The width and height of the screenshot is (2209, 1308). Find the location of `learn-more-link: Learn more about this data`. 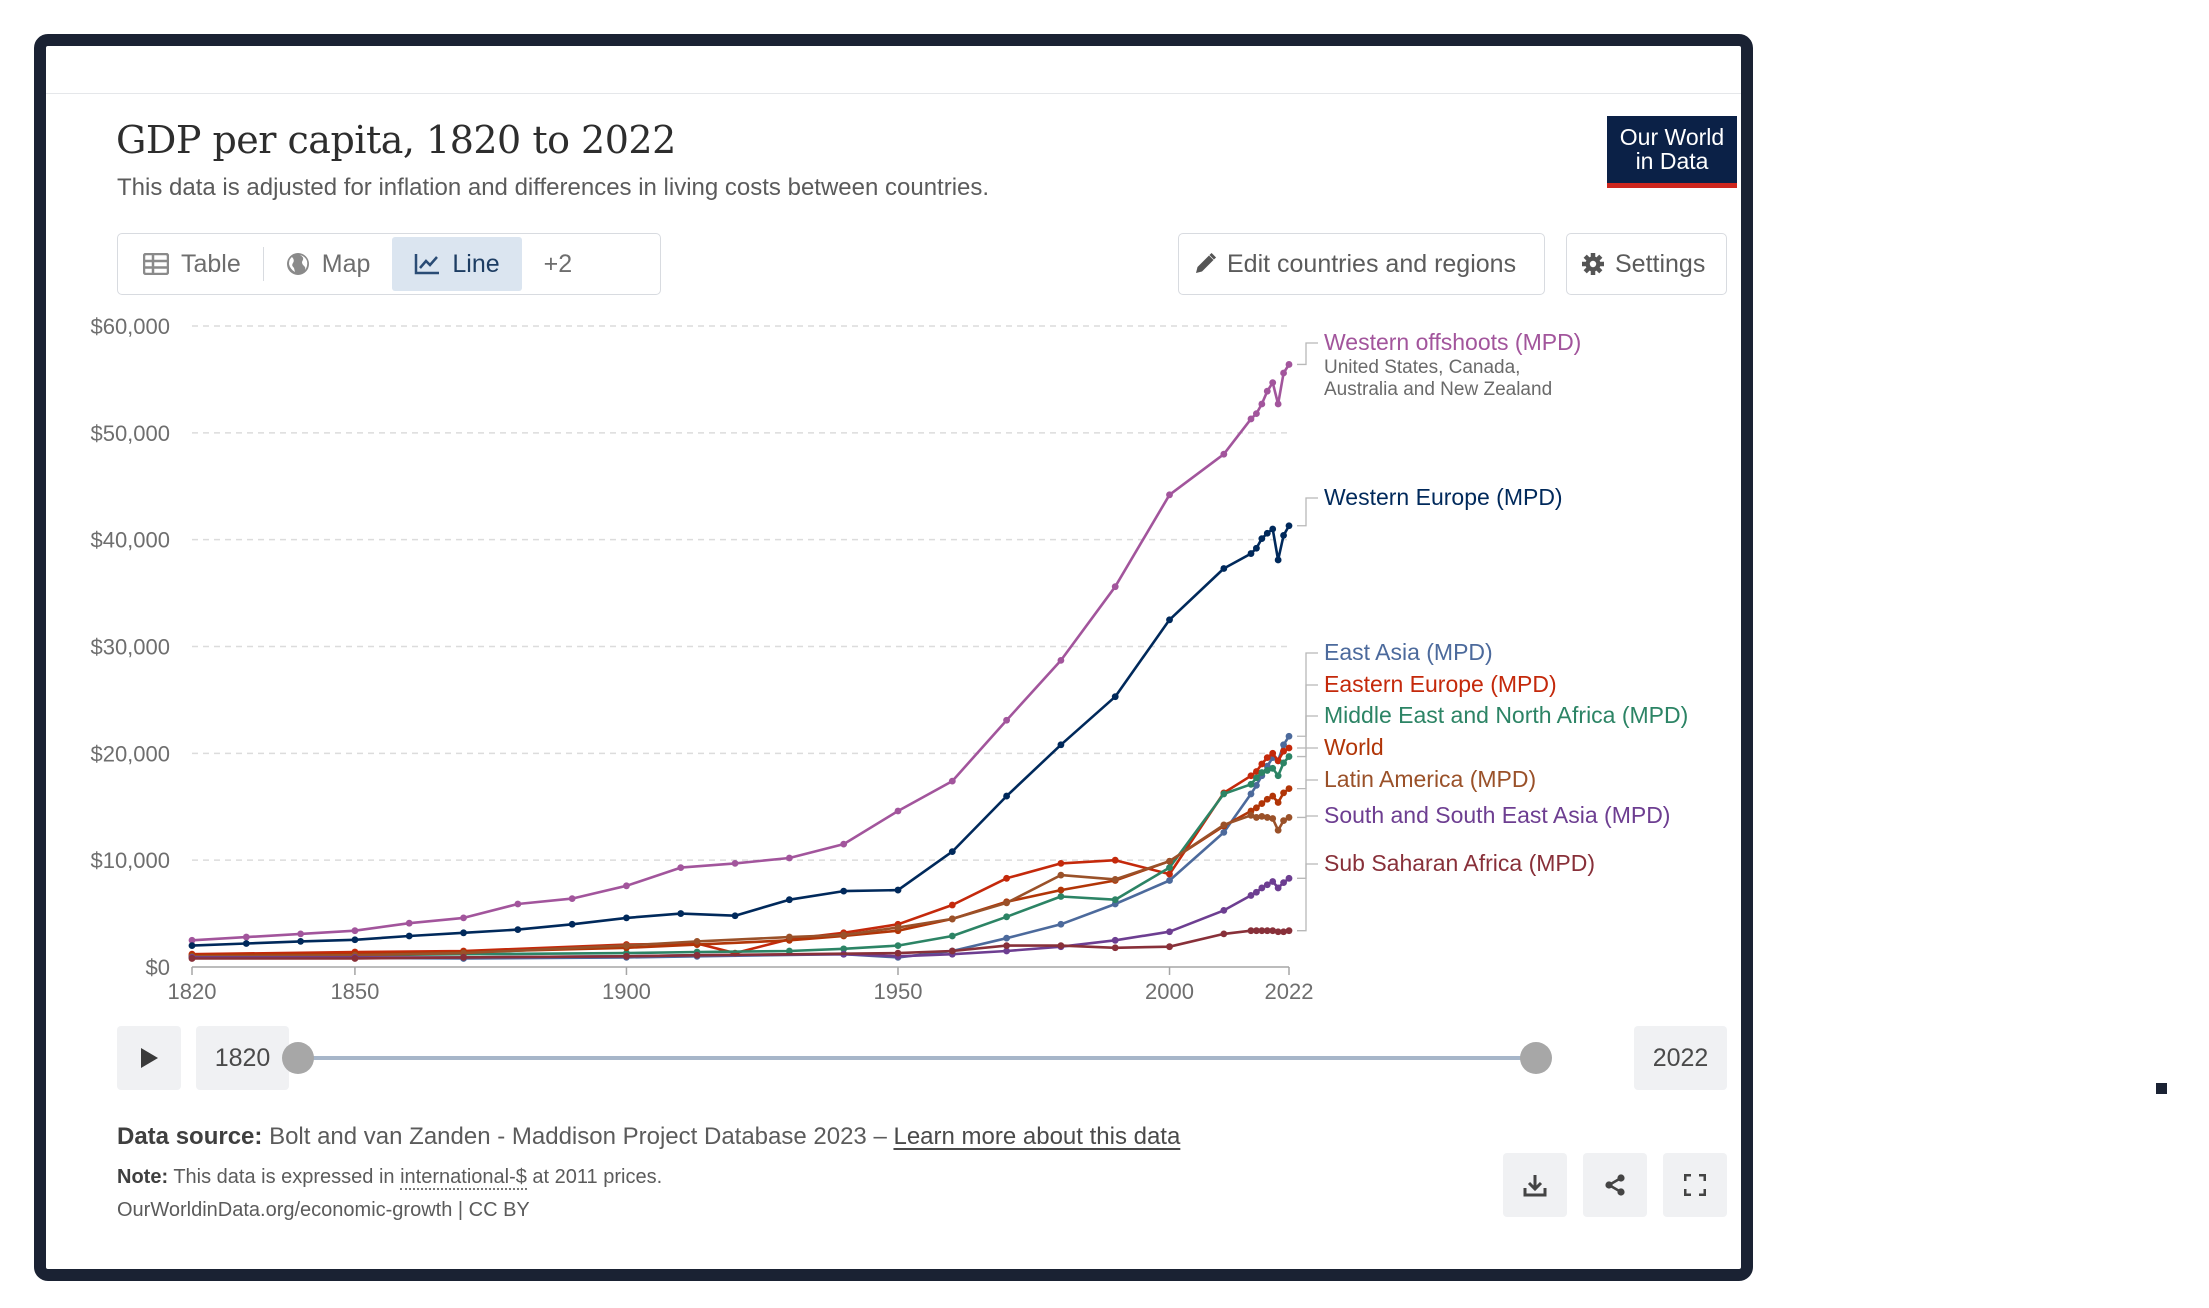

learn-more-link: Learn more about this data is located at coordinates (1037, 1136).